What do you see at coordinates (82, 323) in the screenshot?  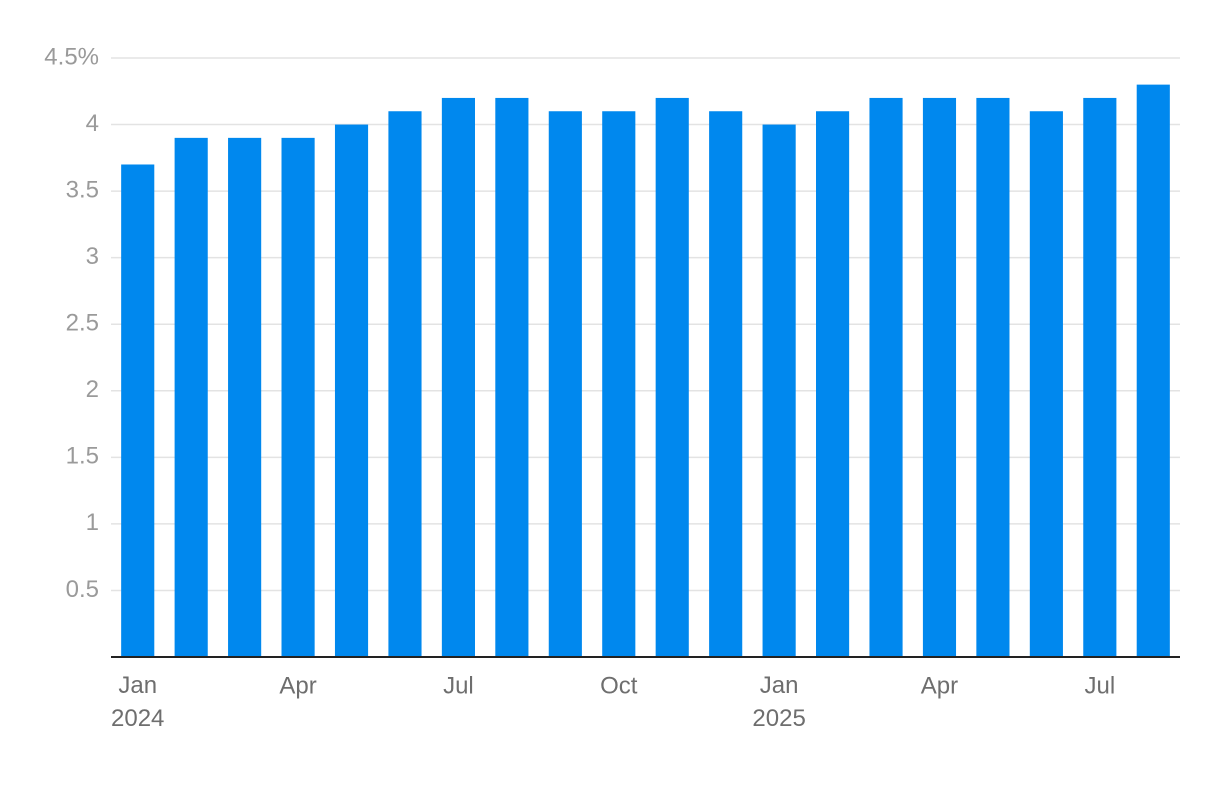 I see `y-tick-label: 2.5` at bounding box center [82, 323].